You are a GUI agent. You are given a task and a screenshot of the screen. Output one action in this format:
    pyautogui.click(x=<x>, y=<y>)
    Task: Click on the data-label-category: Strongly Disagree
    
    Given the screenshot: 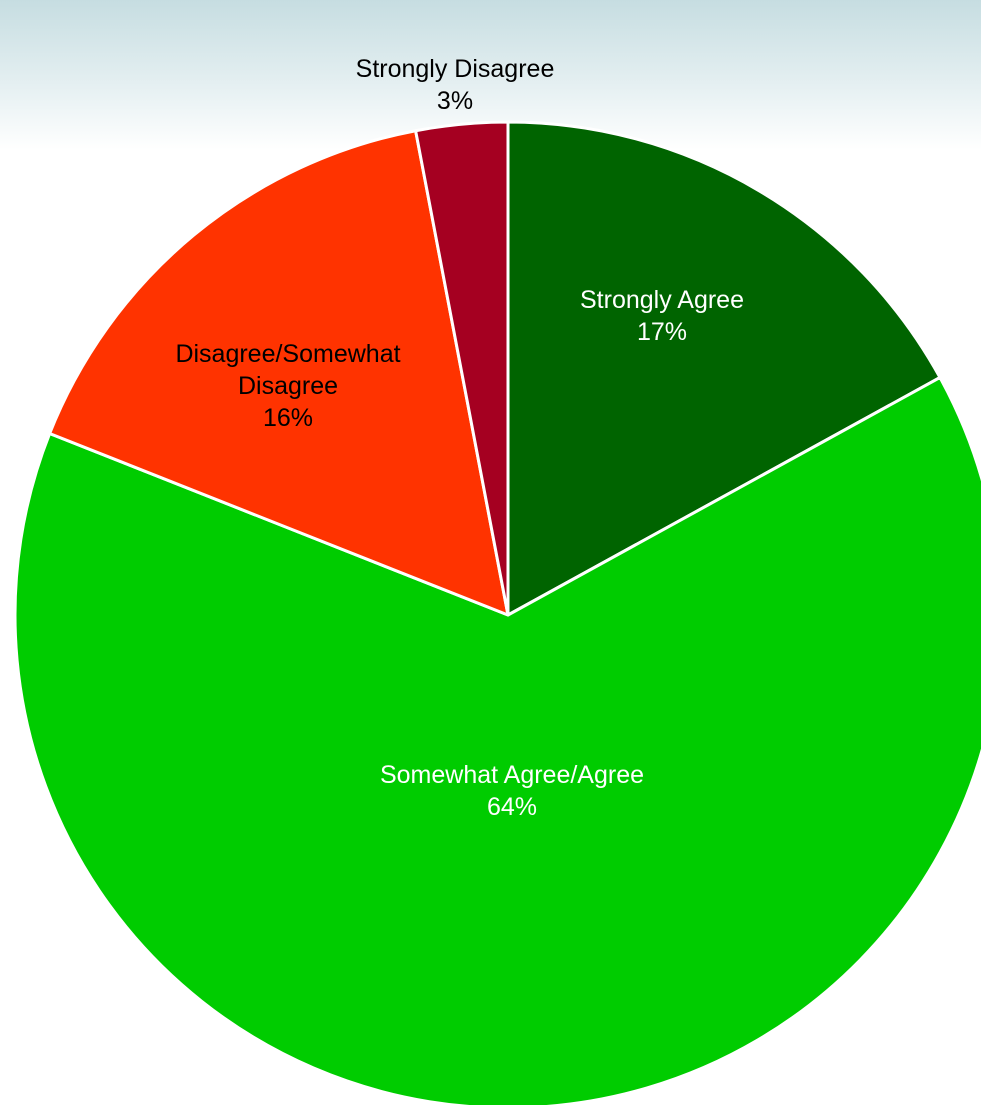 What is the action you would take?
    pyautogui.click(x=455, y=69)
    